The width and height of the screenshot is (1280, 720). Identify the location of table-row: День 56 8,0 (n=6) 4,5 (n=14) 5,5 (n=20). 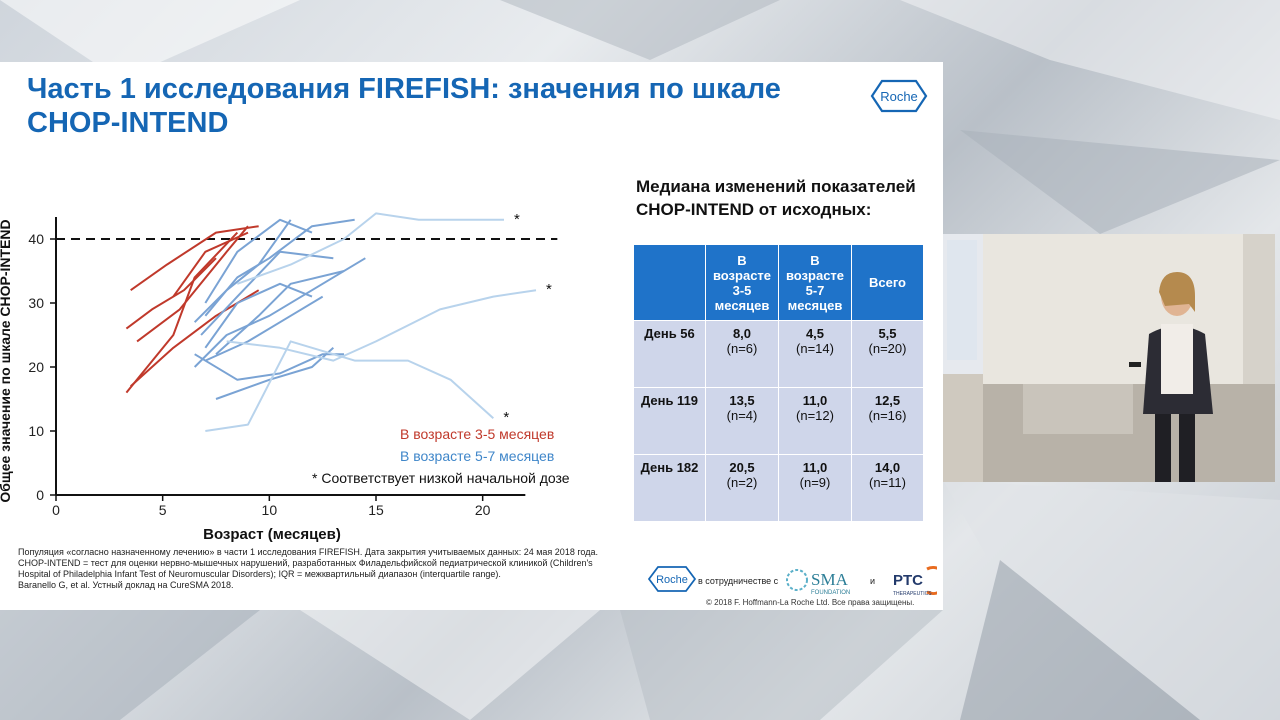
(778, 354).